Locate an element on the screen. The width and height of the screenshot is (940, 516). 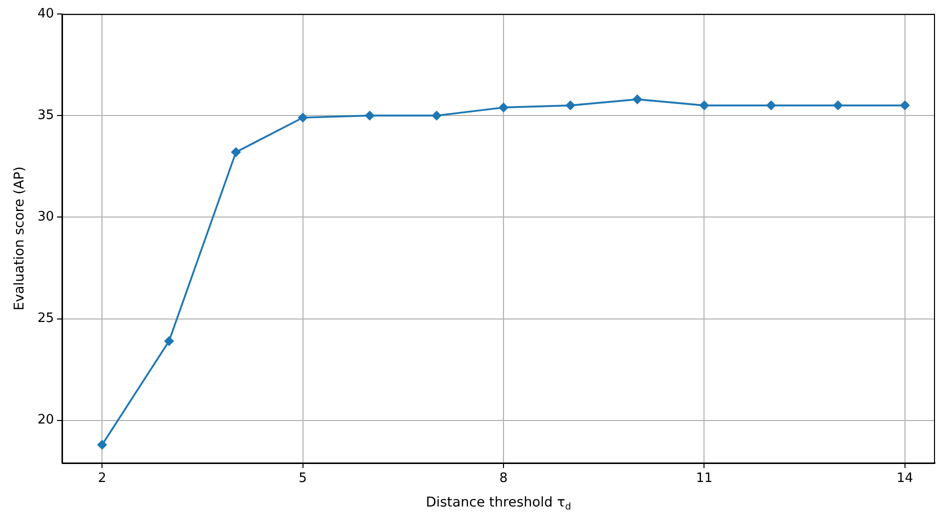
y-tick-label: 30 is located at coordinates (45, 217).